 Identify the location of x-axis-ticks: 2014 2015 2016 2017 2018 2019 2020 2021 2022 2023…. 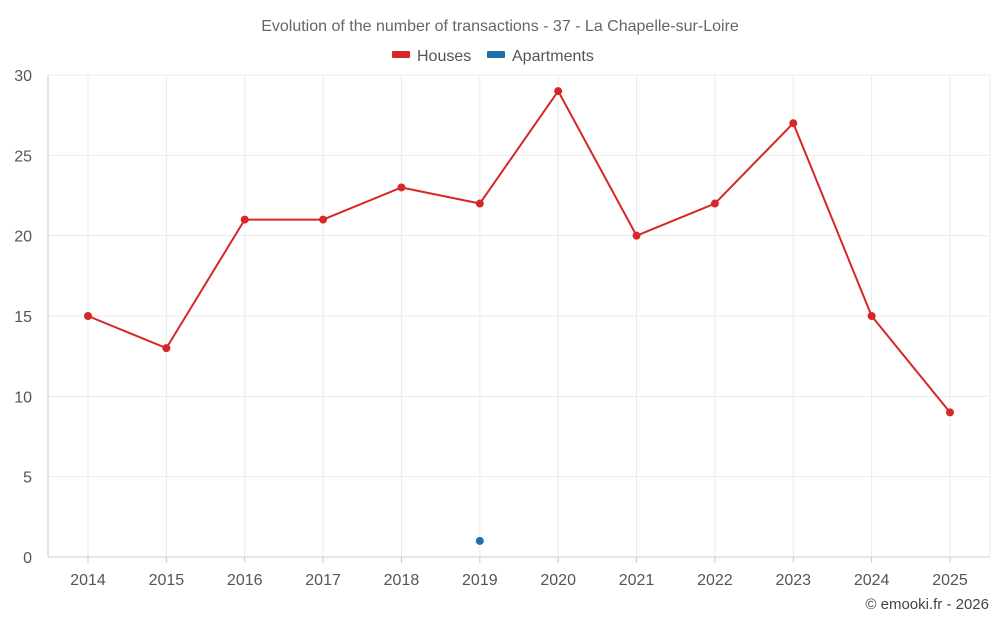
(519, 580).